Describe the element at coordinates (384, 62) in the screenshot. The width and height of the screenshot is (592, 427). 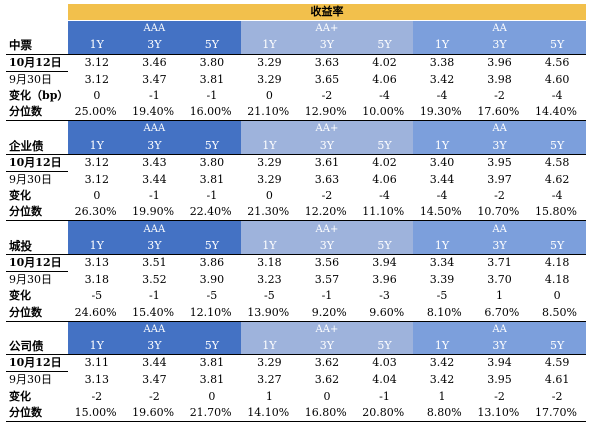
I see `table-cell: 4.02` at that location.